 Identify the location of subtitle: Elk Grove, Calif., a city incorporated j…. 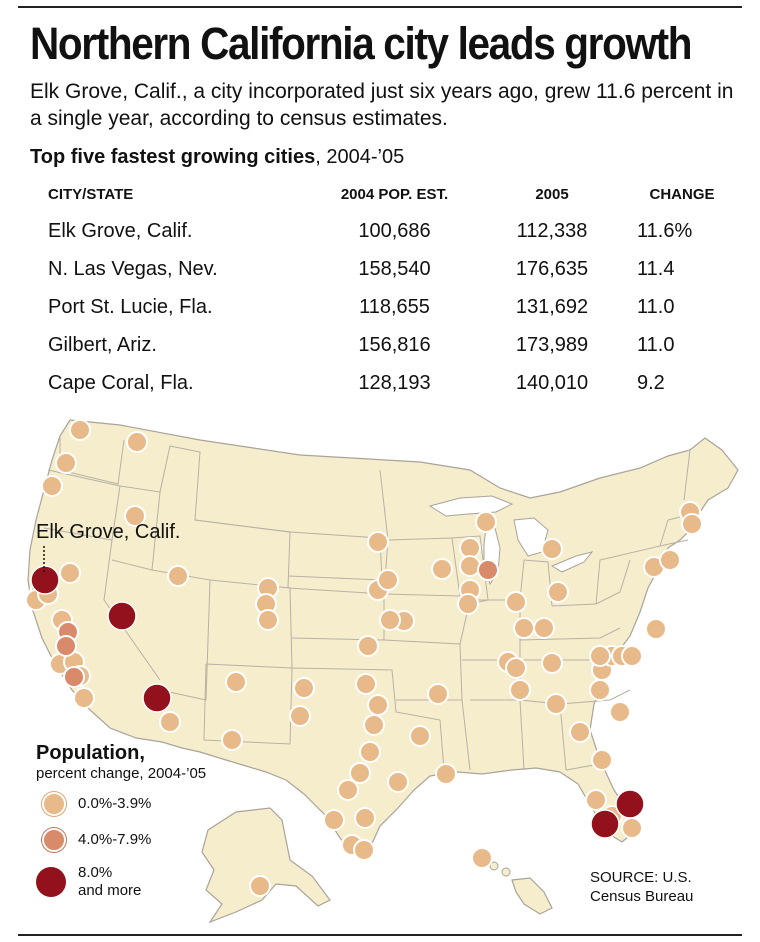
(382, 105).